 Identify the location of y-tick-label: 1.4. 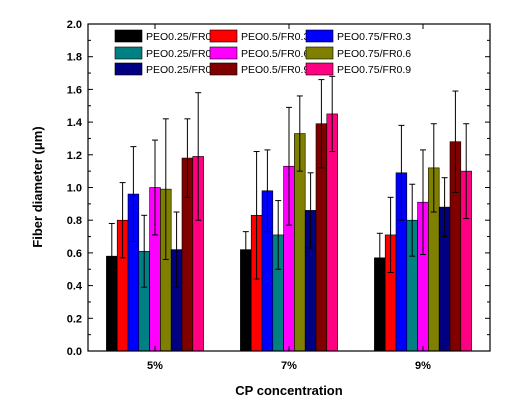
(75, 123).